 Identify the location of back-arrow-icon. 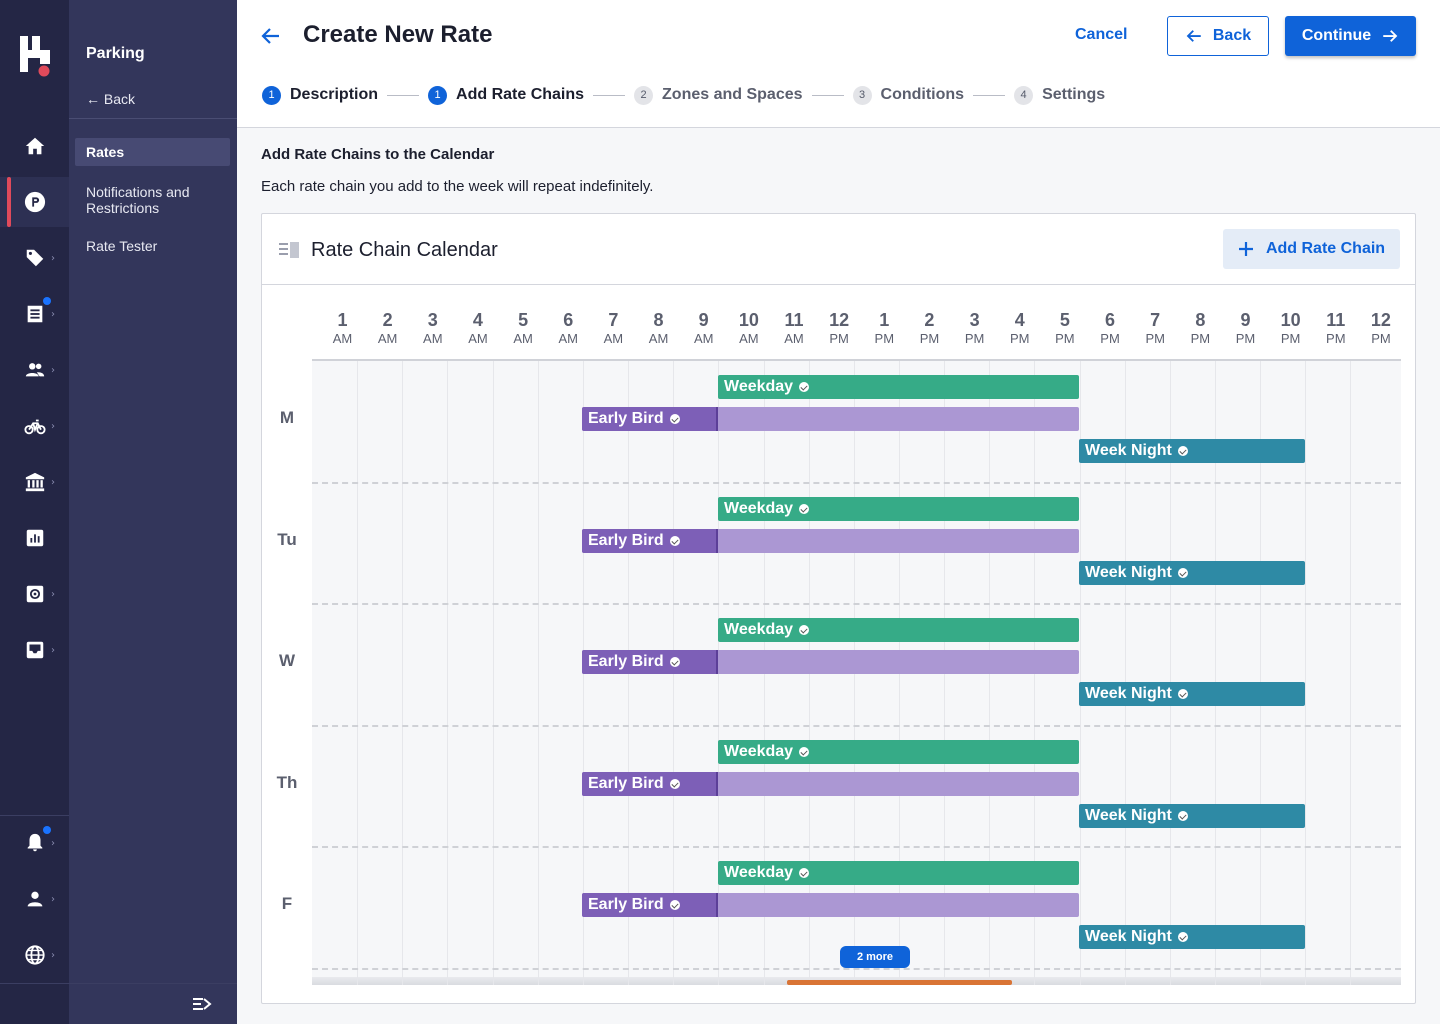
(271, 36).